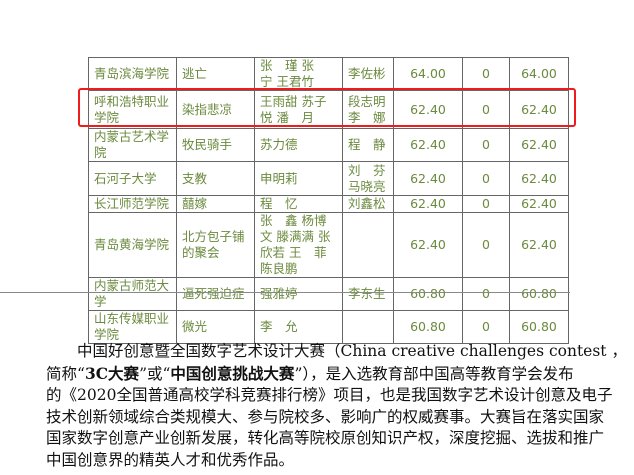 This screenshot has width=634, height=475. Describe the element at coordinates (329, 395) in the screenshot. I see `para-line: 的《2020全国普通高校学科竞赛排行榜》项目，也是我国数字艺术设计创意及电子` at that location.